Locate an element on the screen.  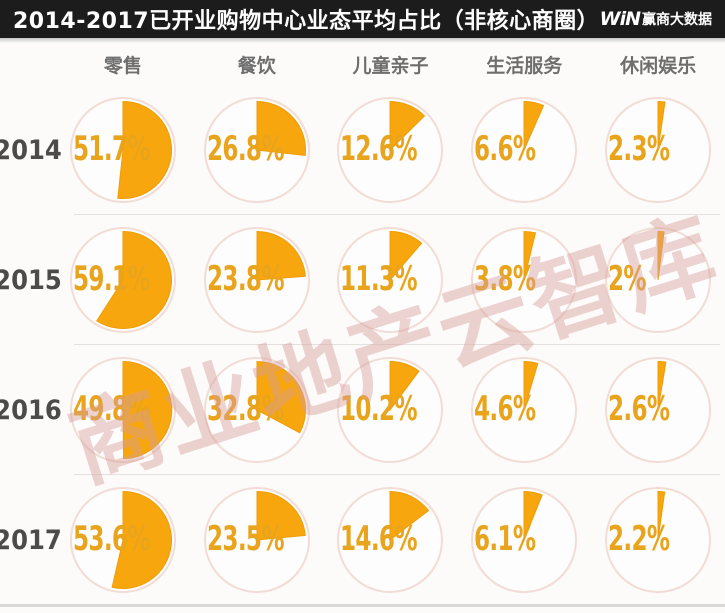
pie-chart-cell: 6.1% is located at coordinates (524, 540).